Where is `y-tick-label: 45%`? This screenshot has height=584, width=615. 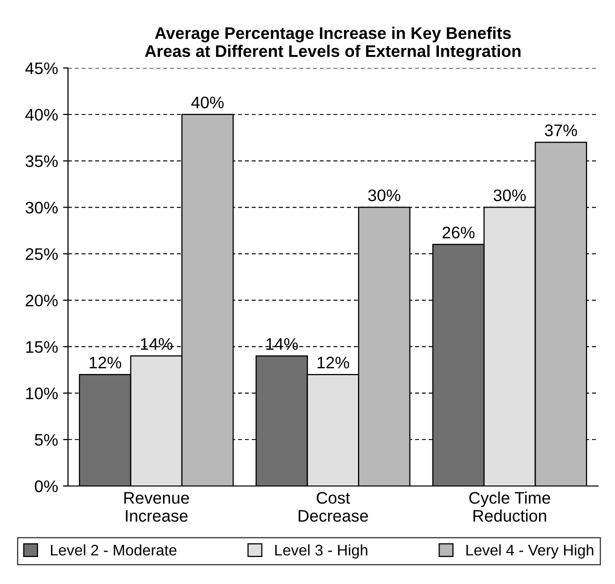
y-tick-label: 45% is located at coordinates (41, 68).